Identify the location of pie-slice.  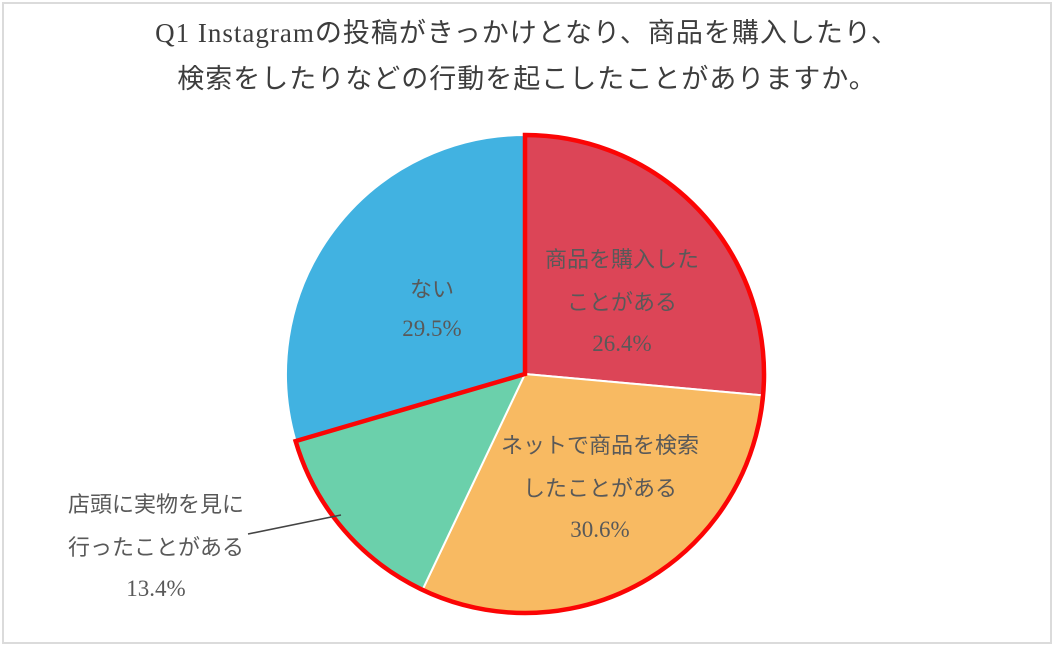
(405, 288).